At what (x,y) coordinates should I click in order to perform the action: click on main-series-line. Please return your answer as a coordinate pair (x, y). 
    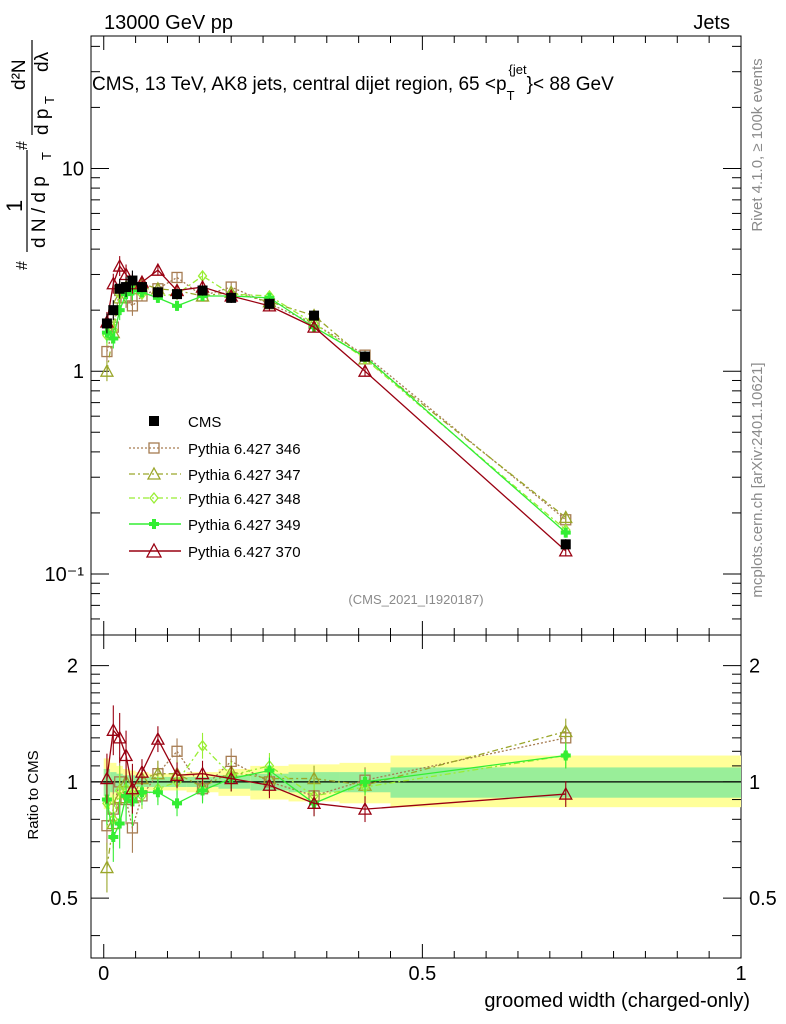
    Looking at the image, I should click on (336, 400).